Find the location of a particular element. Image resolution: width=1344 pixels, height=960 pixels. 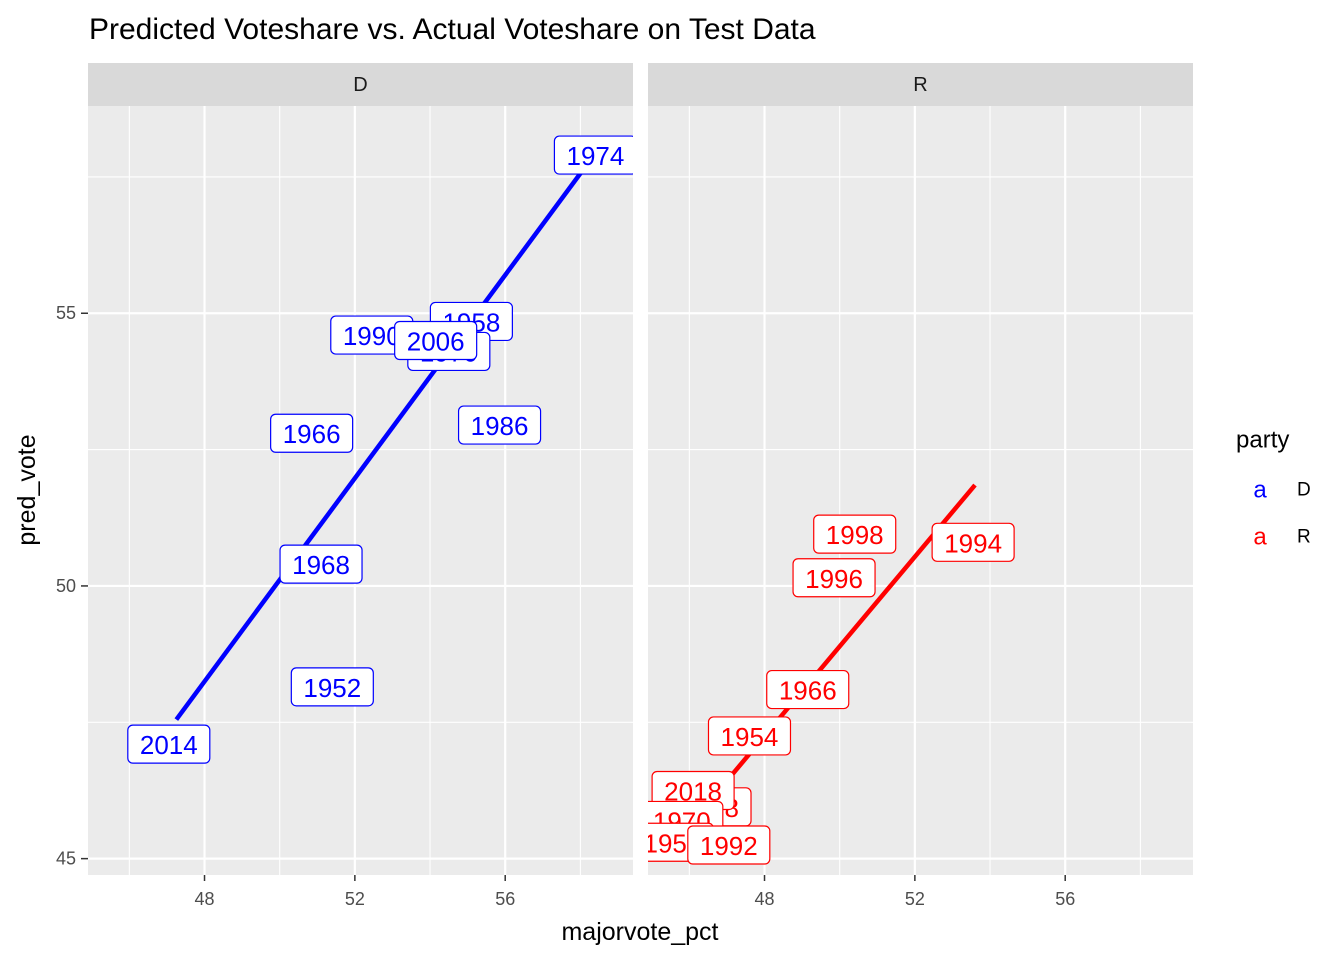

label-text: 2014 is located at coordinates (169, 745).